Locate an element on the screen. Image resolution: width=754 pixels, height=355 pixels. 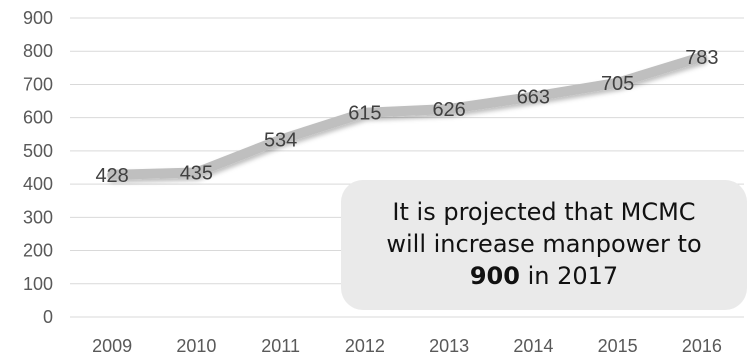
y-tick-label: 900 is located at coordinates (38, 18).